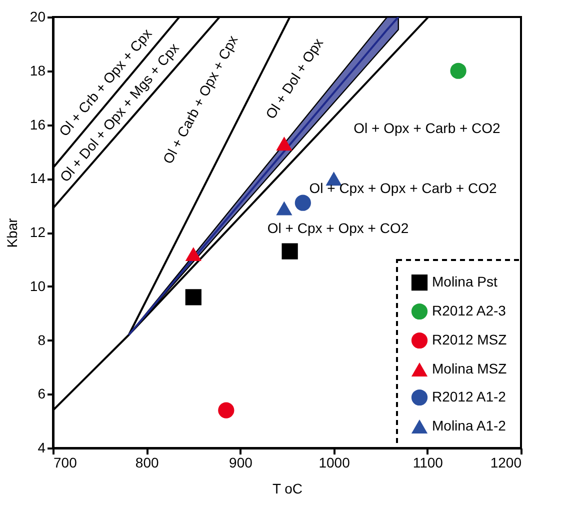 The height and width of the screenshot is (505, 573). I want to click on y-tick-label: 6, so click(42, 394).